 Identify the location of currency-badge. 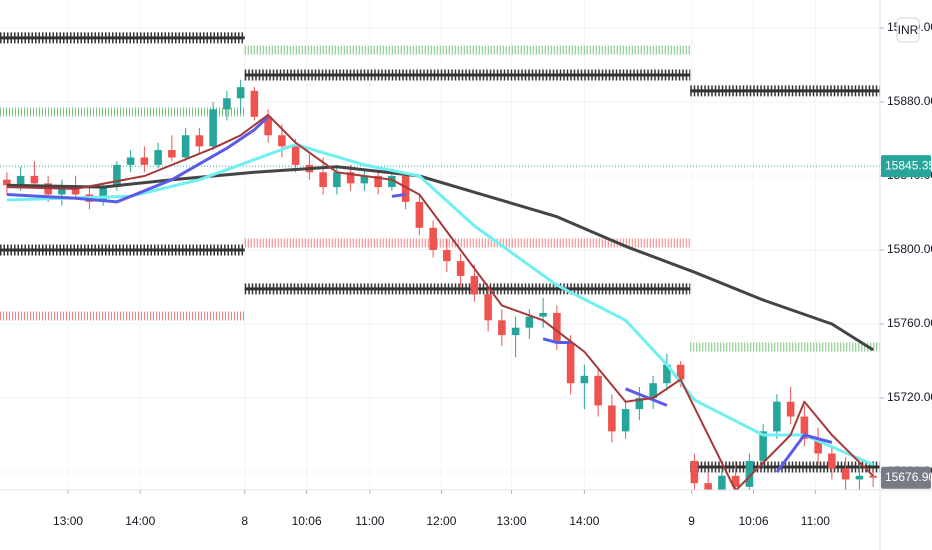
(908, 30).